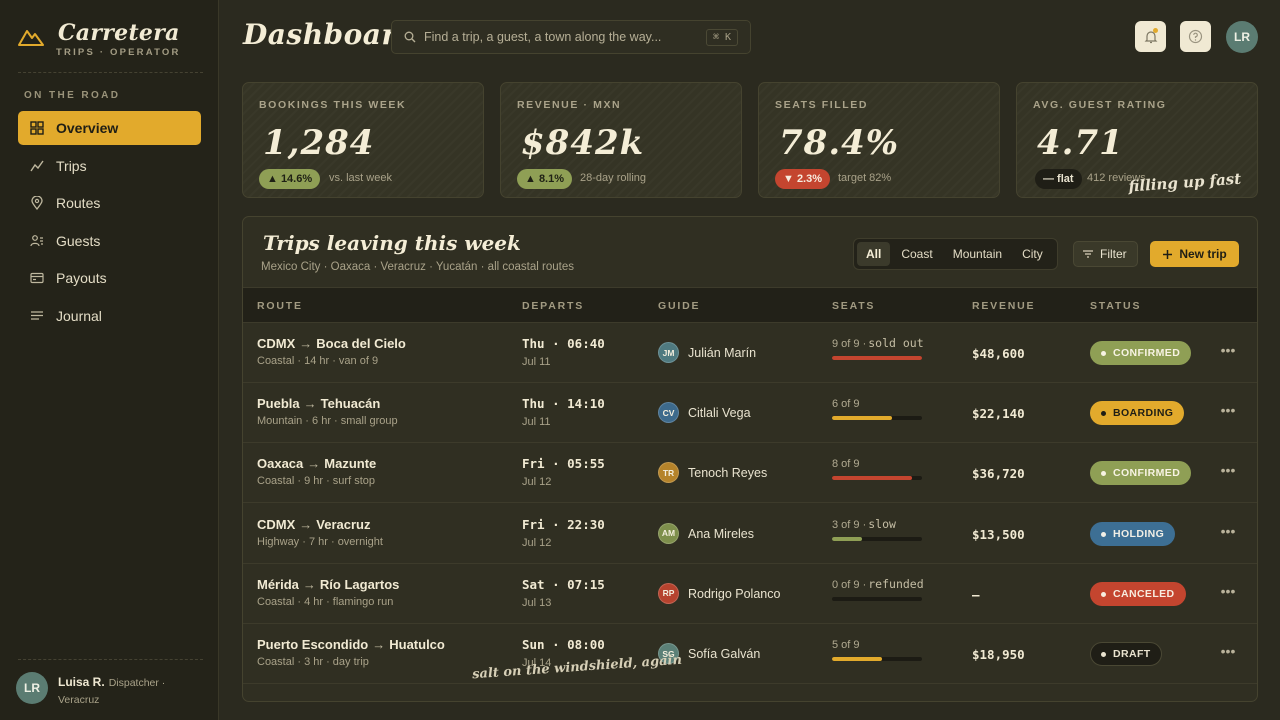  I want to click on search-bar: ⌘ K, so click(571, 37).